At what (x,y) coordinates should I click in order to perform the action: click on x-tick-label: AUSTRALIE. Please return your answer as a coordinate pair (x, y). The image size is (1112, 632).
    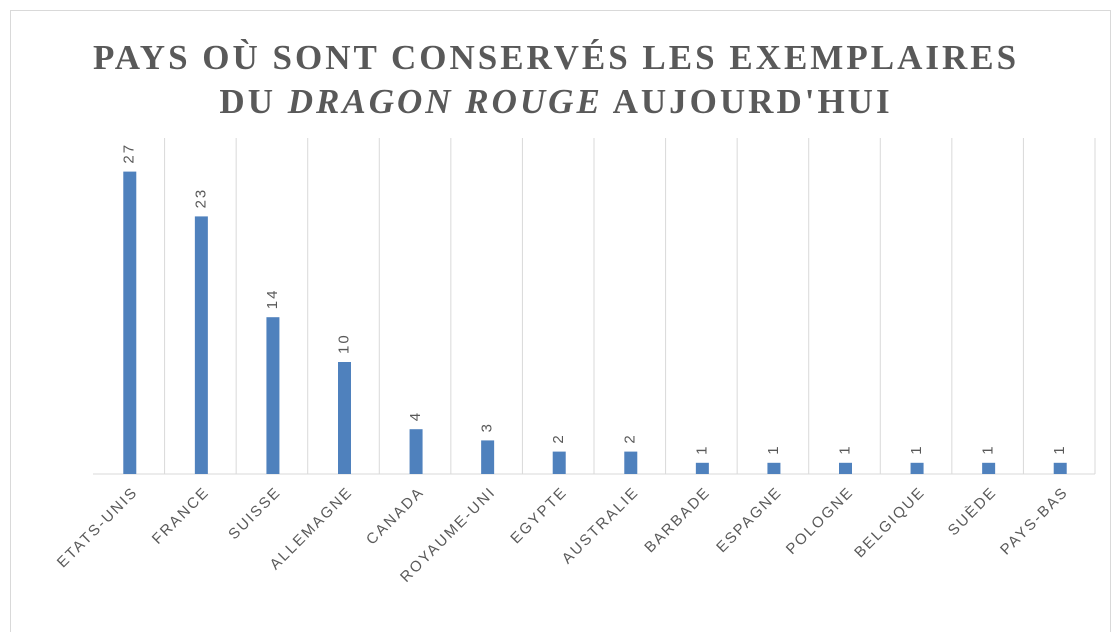
    Looking at the image, I should click on (601, 526).